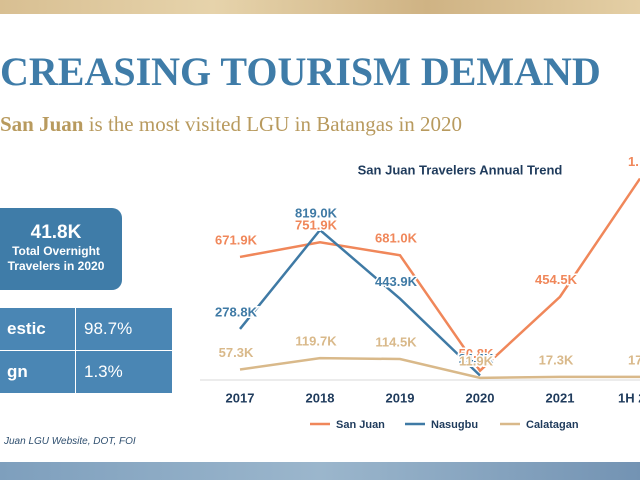 The width and height of the screenshot is (640, 480). What do you see at coordinates (124, 372) in the screenshot?
I see `table-cell: 1.3%` at bounding box center [124, 372].